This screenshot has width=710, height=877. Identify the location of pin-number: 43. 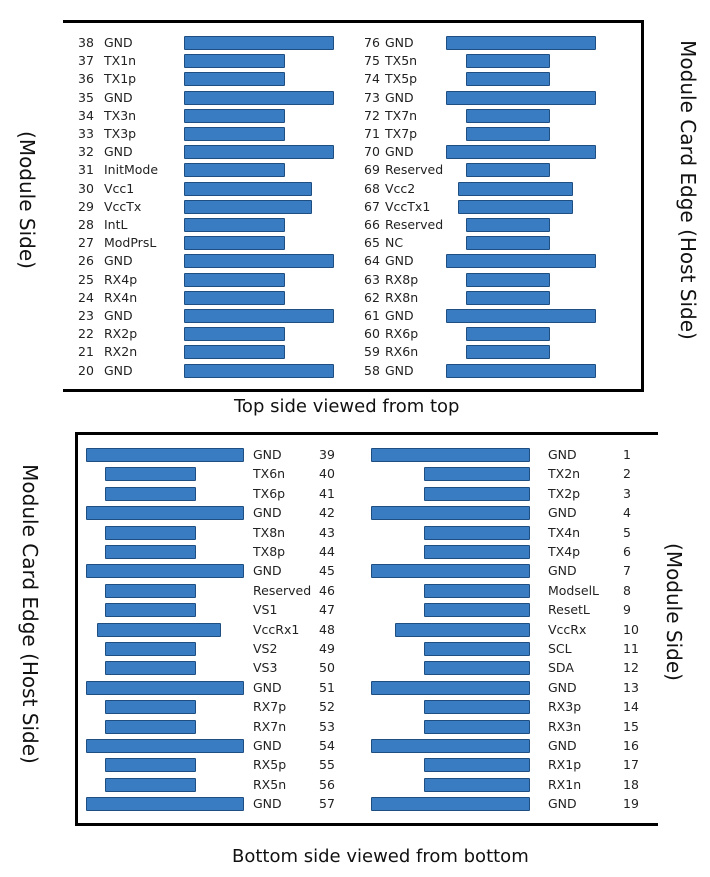
(327, 532).